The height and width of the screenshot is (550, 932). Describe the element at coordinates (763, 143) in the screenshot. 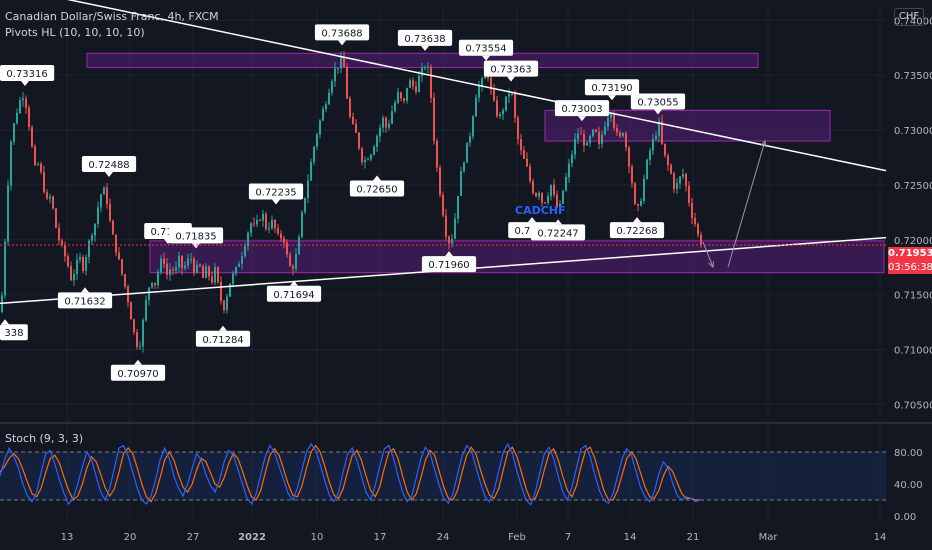

I see `arrow-head` at that location.